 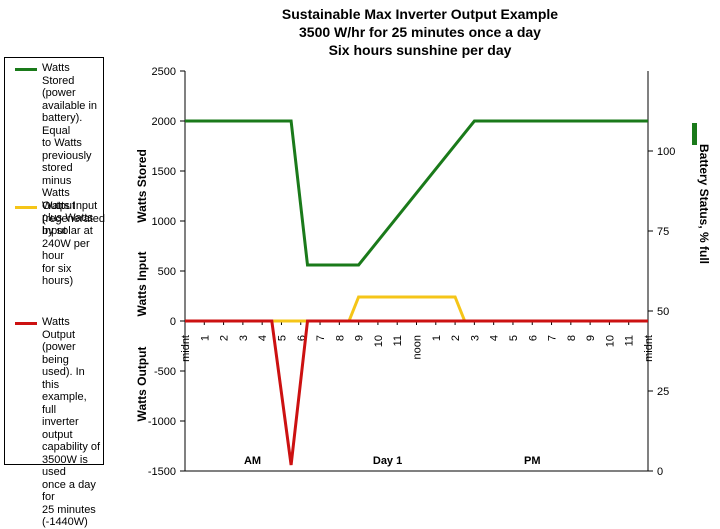 What do you see at coordinates (26, 207) in the screenshot?
I see `legend-swatch-watts-input` at bounding box center [26, 207].